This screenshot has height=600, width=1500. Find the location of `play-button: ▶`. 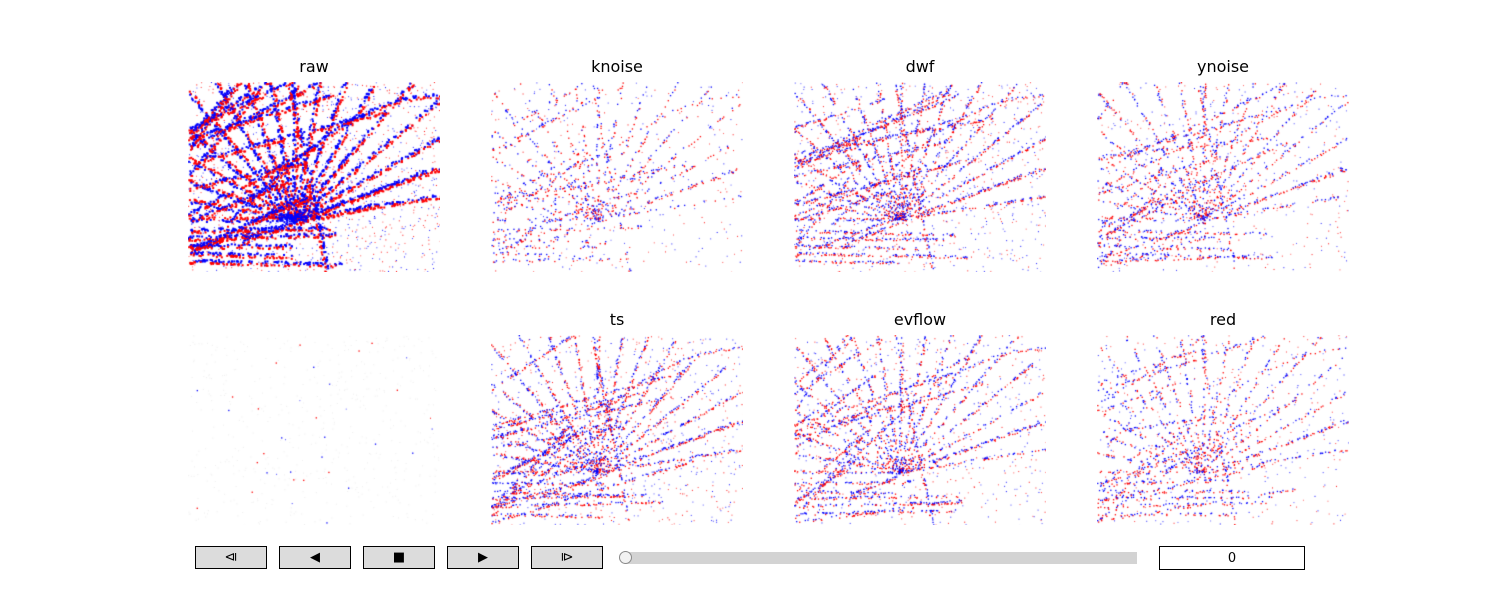

play-button: ▶ is located at coordinates (483, 557).